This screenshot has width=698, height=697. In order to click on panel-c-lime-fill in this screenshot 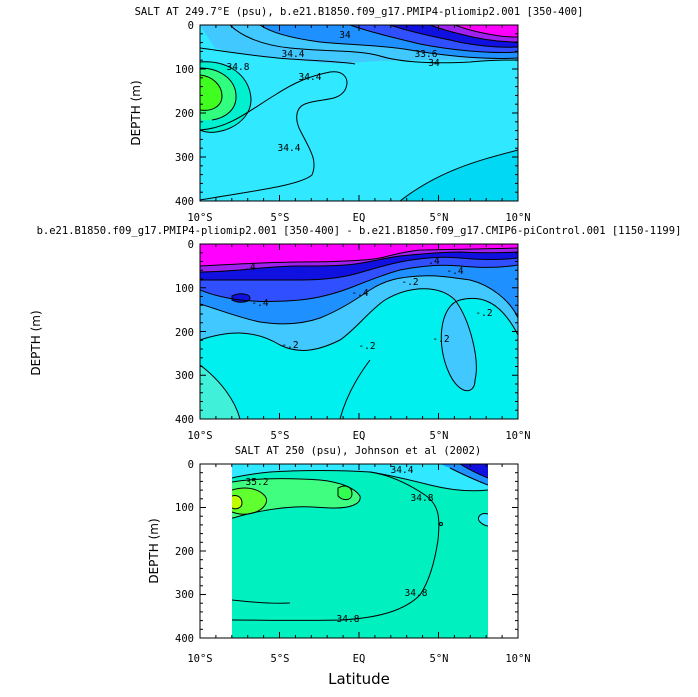, I will do `click(249, 501)`.